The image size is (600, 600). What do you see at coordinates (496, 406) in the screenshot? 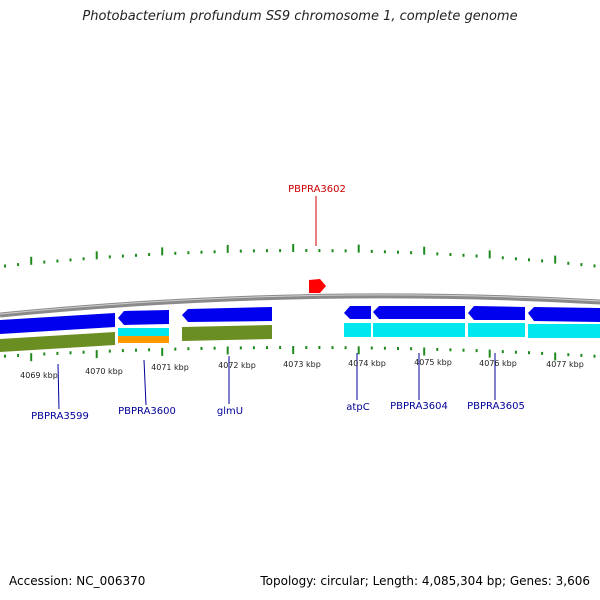
I see `gene-label-pbpra3605: PBPRA3605` at bounding box center [496, 406].